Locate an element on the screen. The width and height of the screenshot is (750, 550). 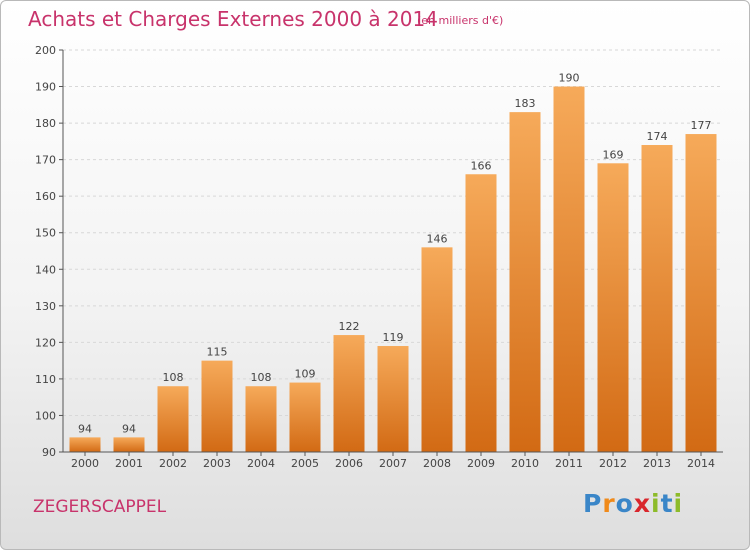
y-tick-label: 150 is located at coordinates (45, 233).